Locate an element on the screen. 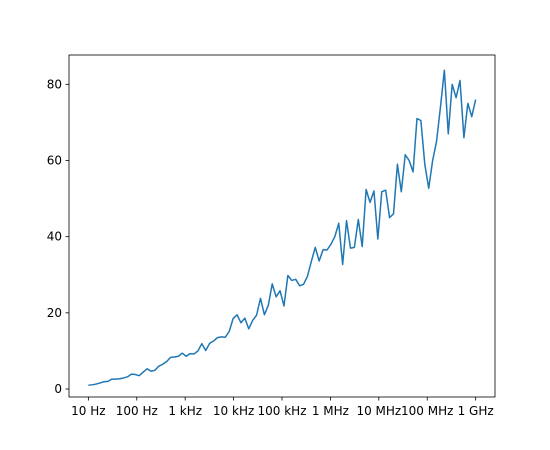 Image resolution: width=550 pixels, height=450 pixels. x-tick-label: 100 kHz is located at coordinates (282, 411).